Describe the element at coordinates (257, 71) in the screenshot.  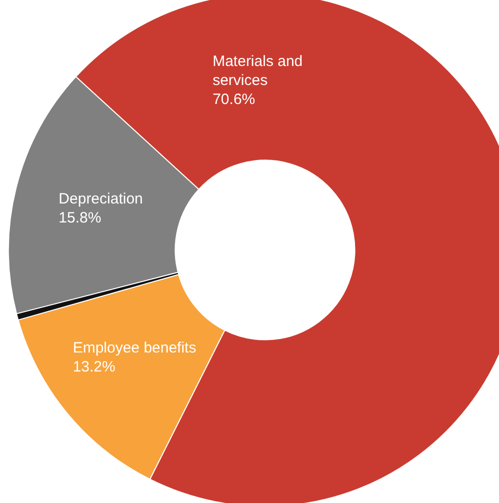
I see `slice-label: Materials and services` at that location.